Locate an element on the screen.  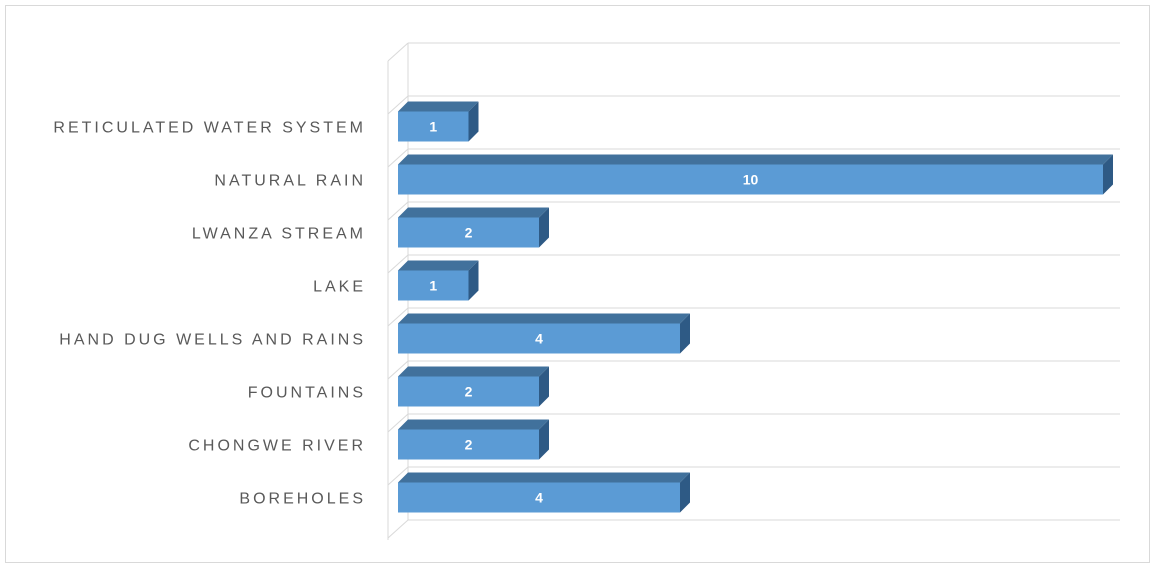
data-label: 10 is located at coordinates (751, 180).